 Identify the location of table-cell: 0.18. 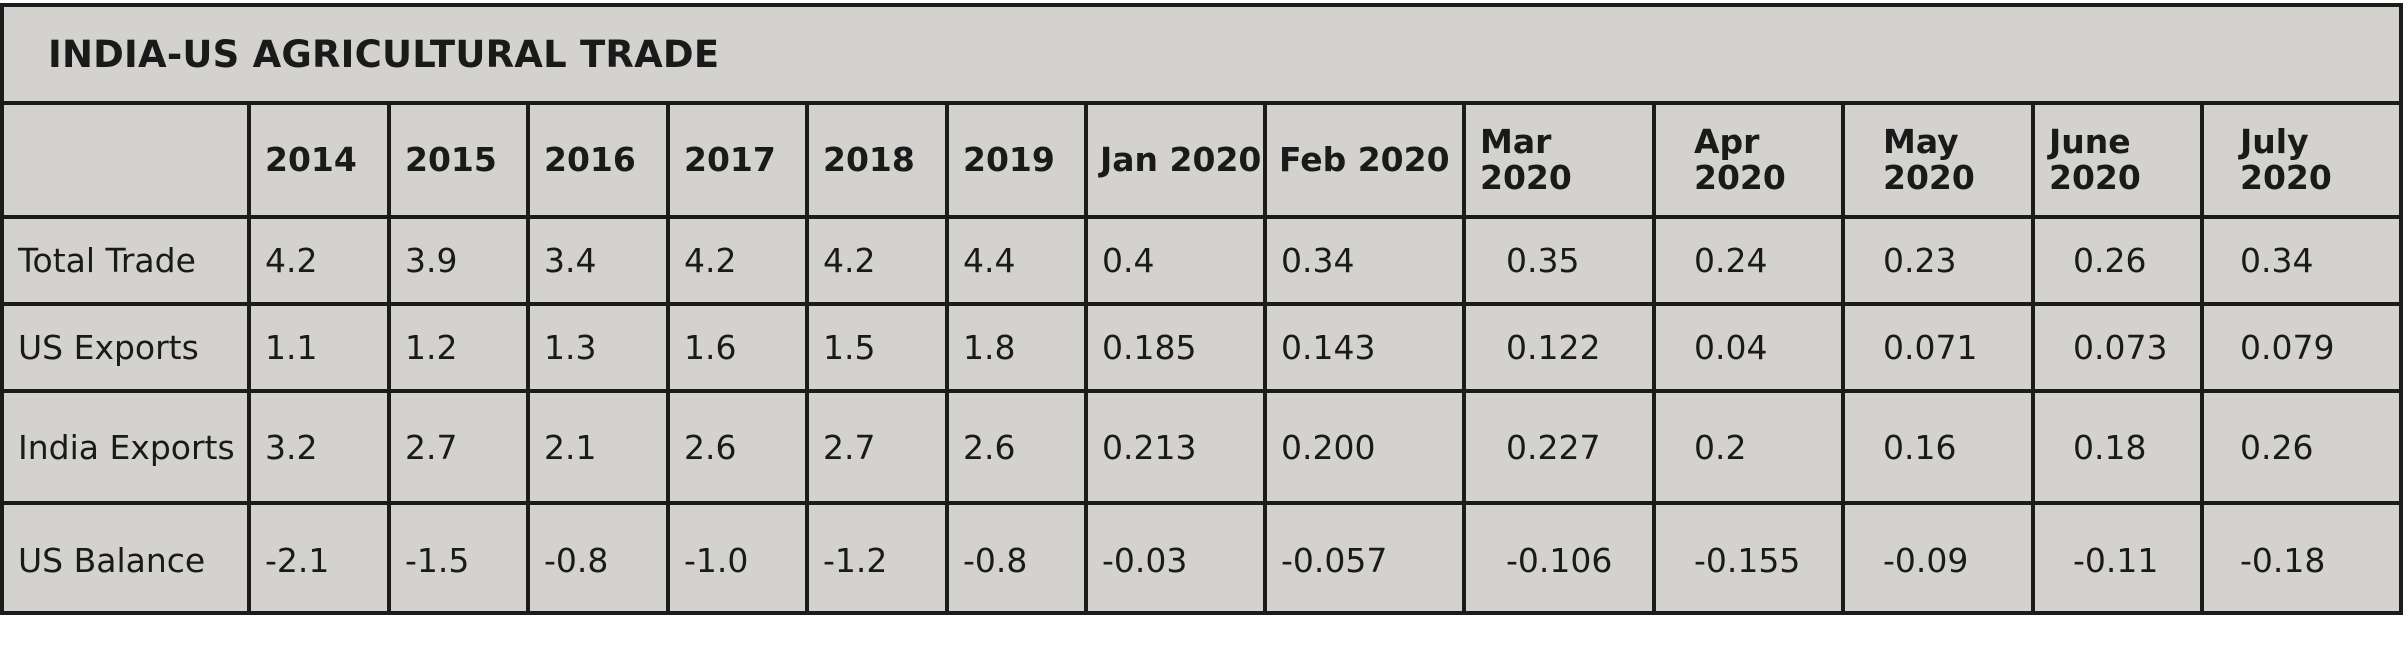
(2117, 447).